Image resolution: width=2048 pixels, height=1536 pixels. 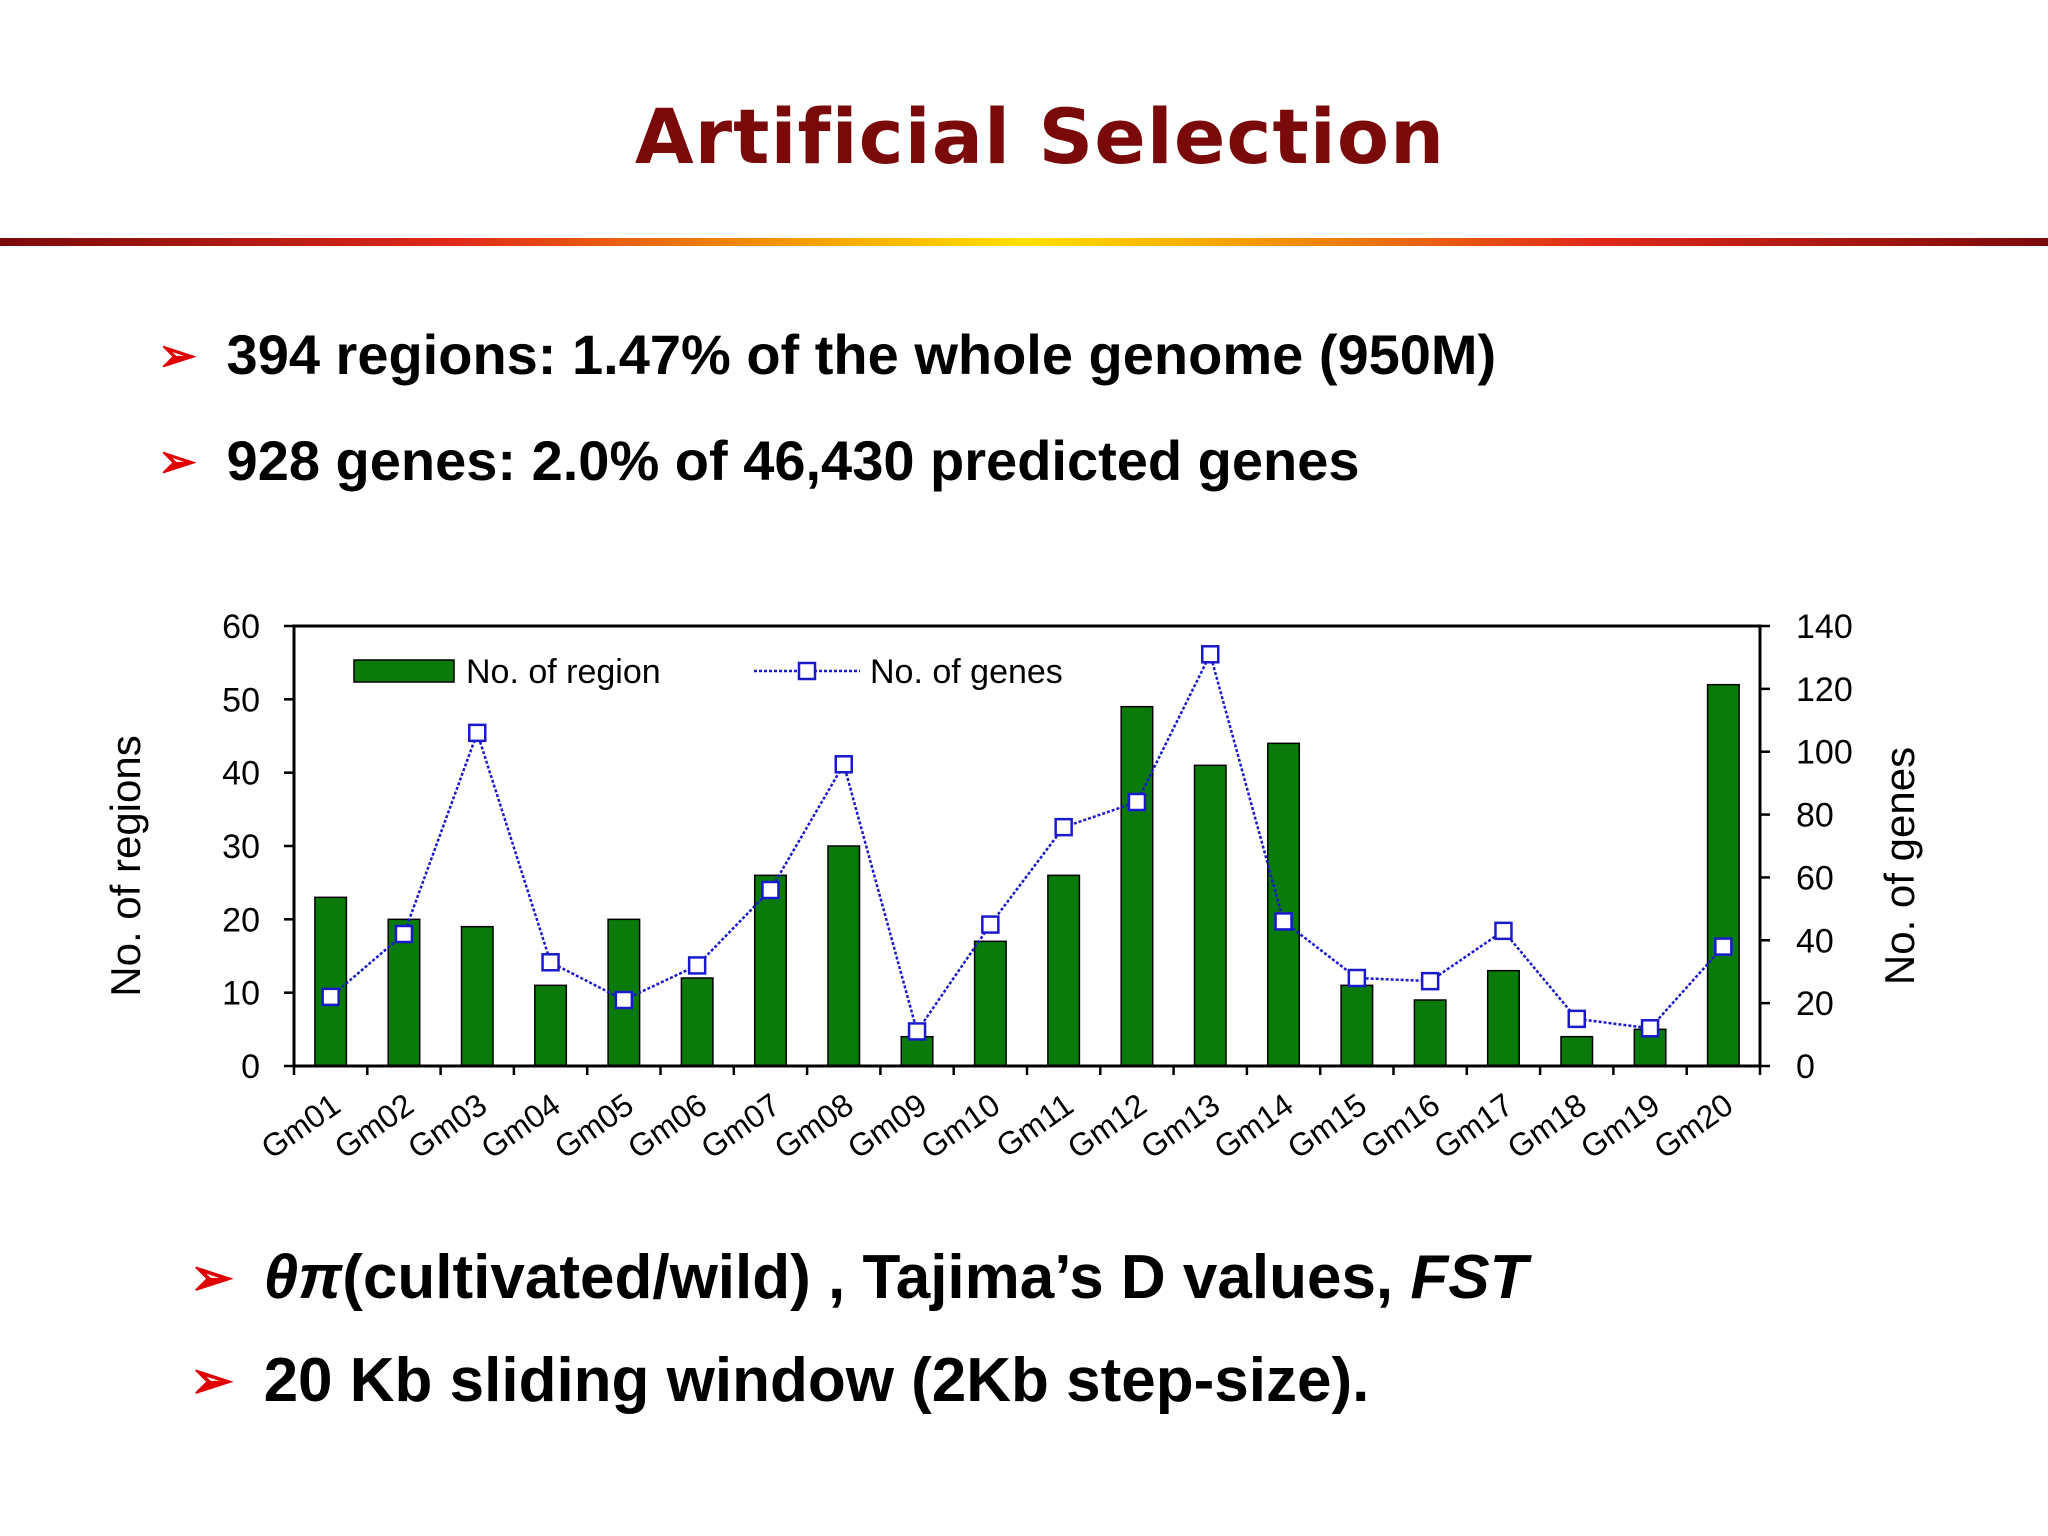 What do you see at coordinates (1805, 1067) in the screenshot?
I see `y2-tick-label: 0` at bounding box center [1805, 1067].